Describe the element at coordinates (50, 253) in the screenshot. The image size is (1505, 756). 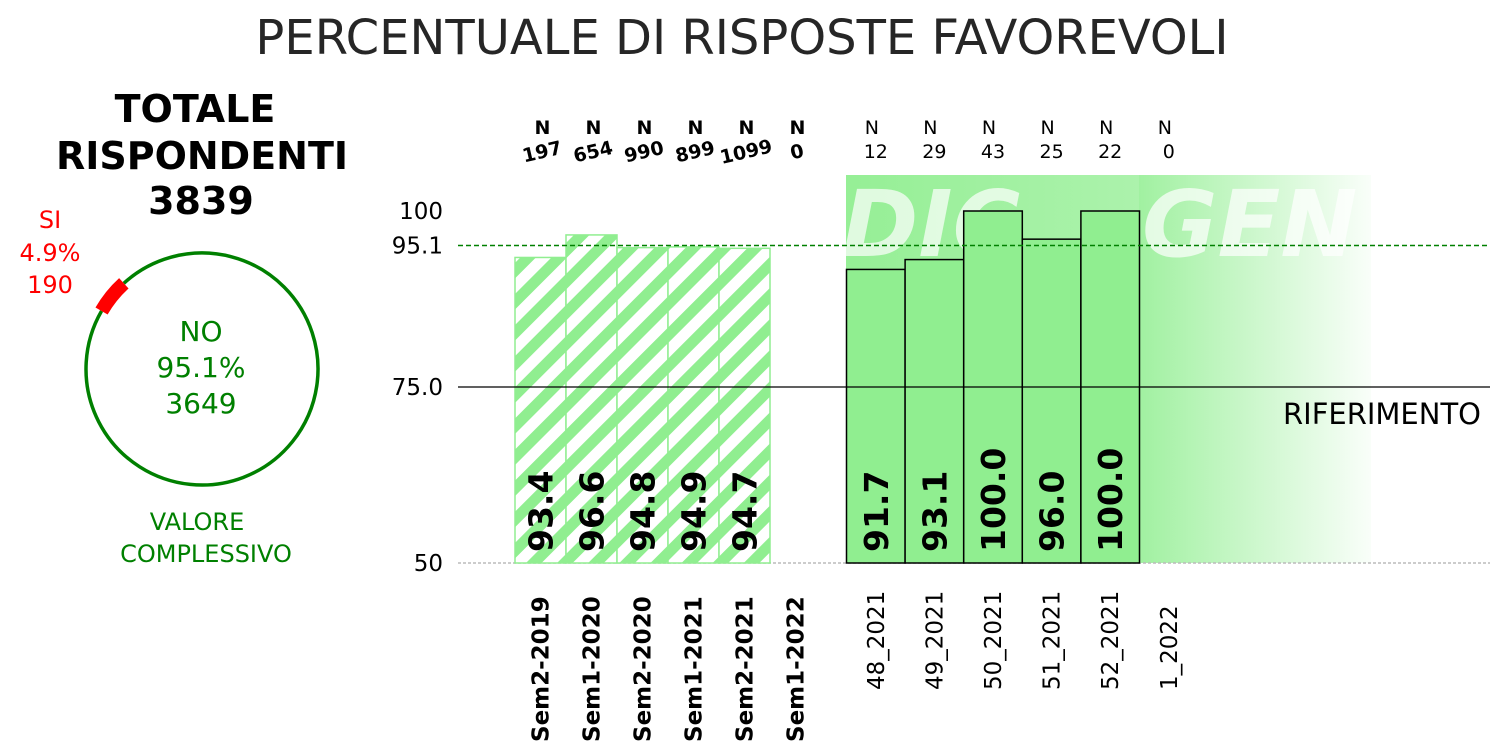
I see `si-pct: 4.9%` at that location.